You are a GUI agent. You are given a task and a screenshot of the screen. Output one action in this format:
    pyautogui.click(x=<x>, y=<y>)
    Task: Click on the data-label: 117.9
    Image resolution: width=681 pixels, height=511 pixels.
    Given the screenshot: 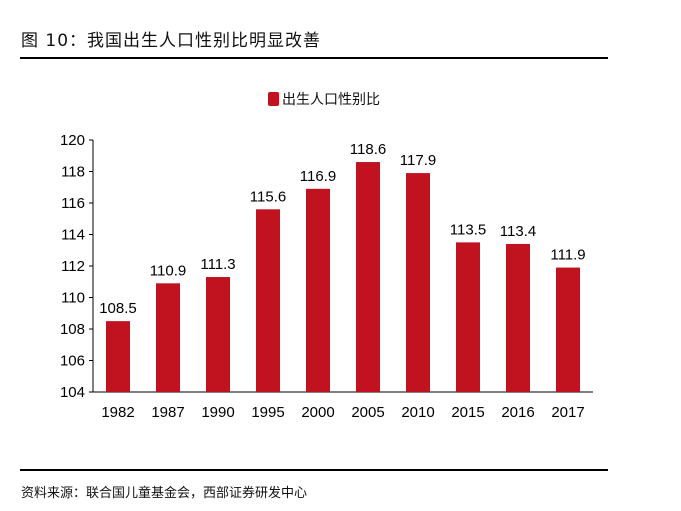 What is the action you would take?
    pyautogui.click(x=418, y=160)
    